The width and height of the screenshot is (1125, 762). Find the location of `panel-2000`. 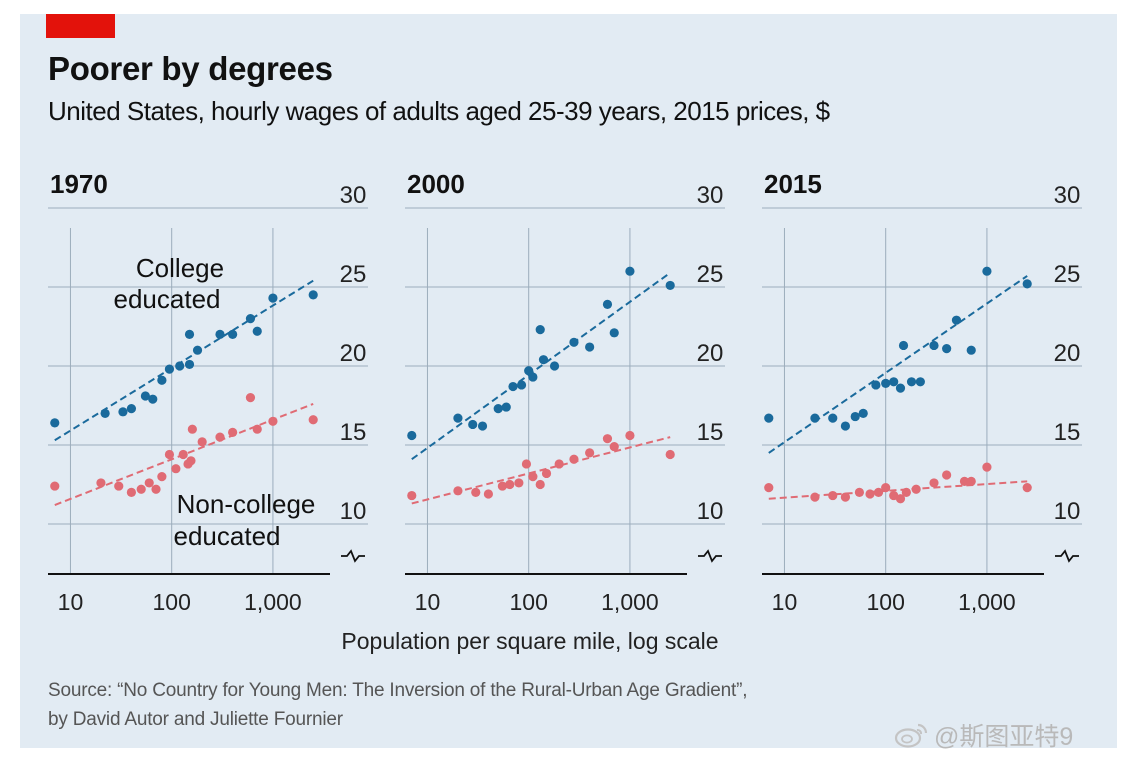

panel-2000 is located at coordinates (565, 391).